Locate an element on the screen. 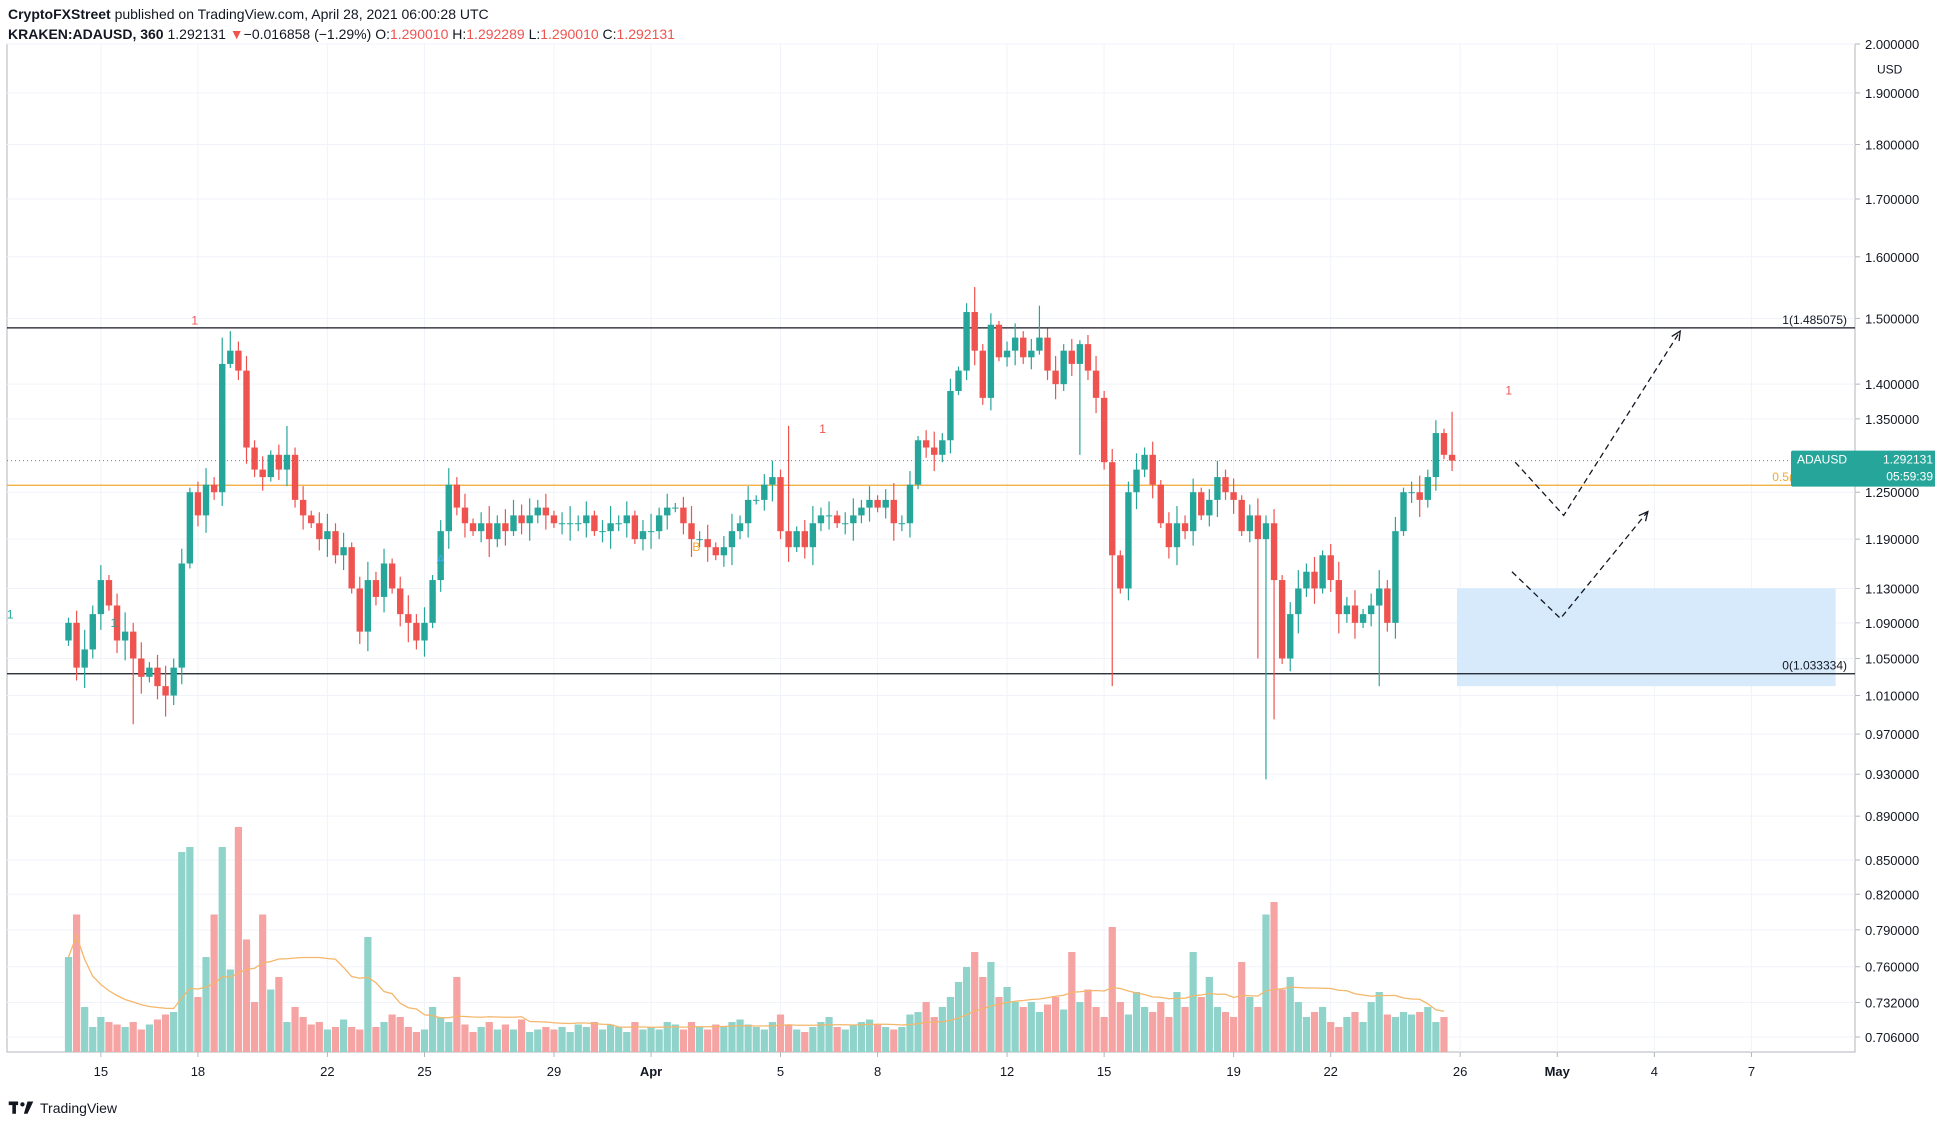 The height and width of the screenshot is (1127, 1935). arrow-head is located at coordinates (1643, 516).